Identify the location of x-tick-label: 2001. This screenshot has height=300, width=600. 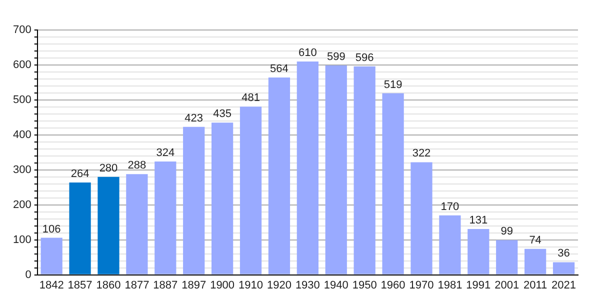
(507, 285).